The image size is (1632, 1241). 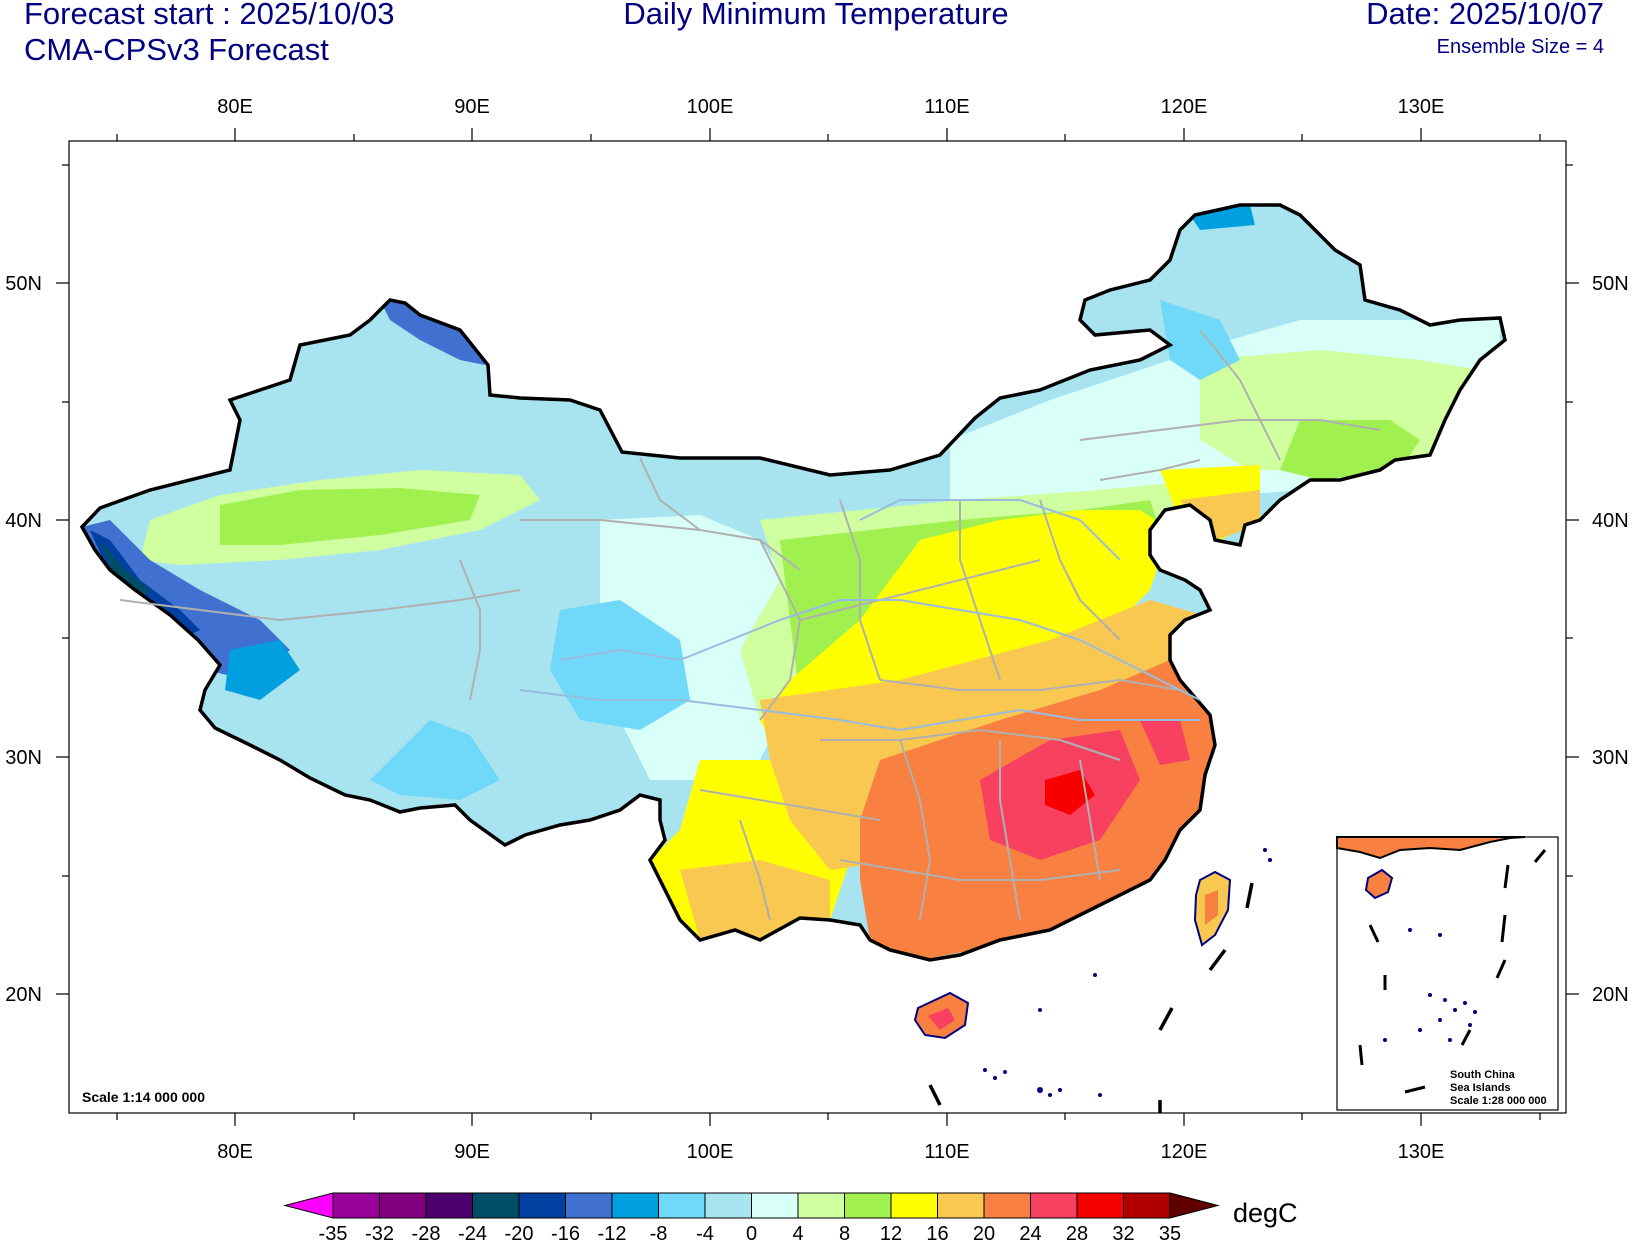 I want to click on legend-tick-label: -8, so click(x=659, y=1232).